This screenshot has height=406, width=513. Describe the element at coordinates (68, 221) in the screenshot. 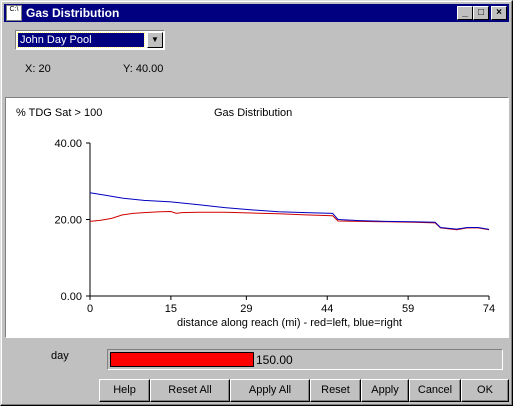

I see `y-tick-label: 20.00` at that location.